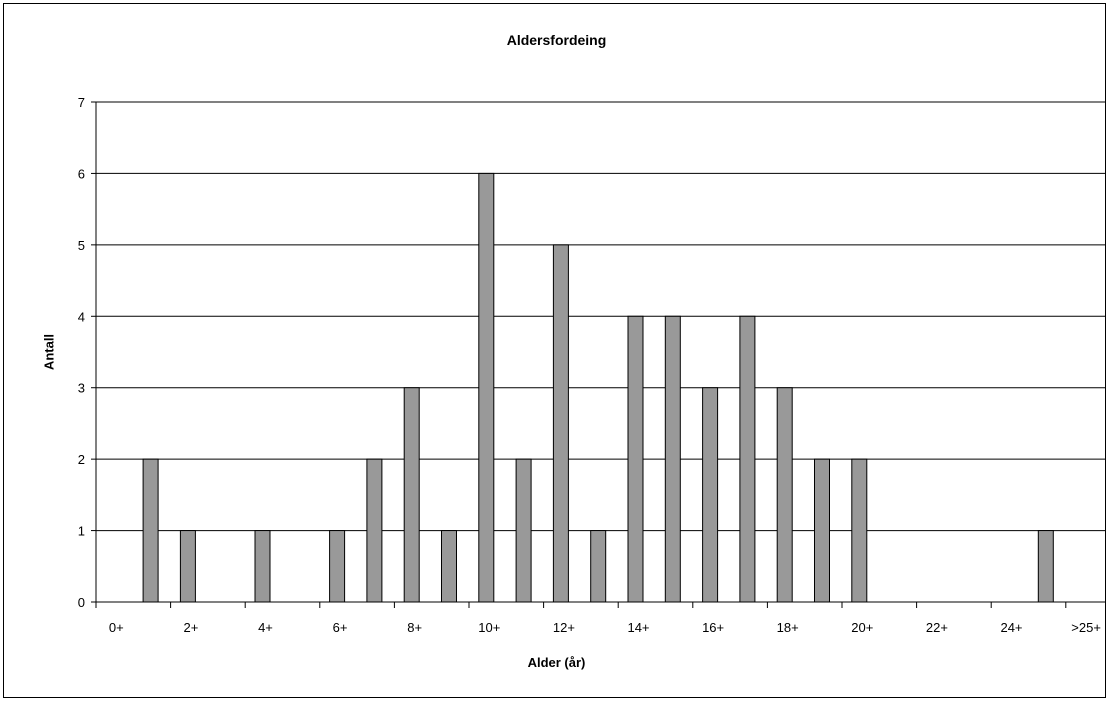 The image size is (1113, 704). Describe the element at coordinates (414, 627) in the screenshot. I see `x-tick-label: 8+` at that location.